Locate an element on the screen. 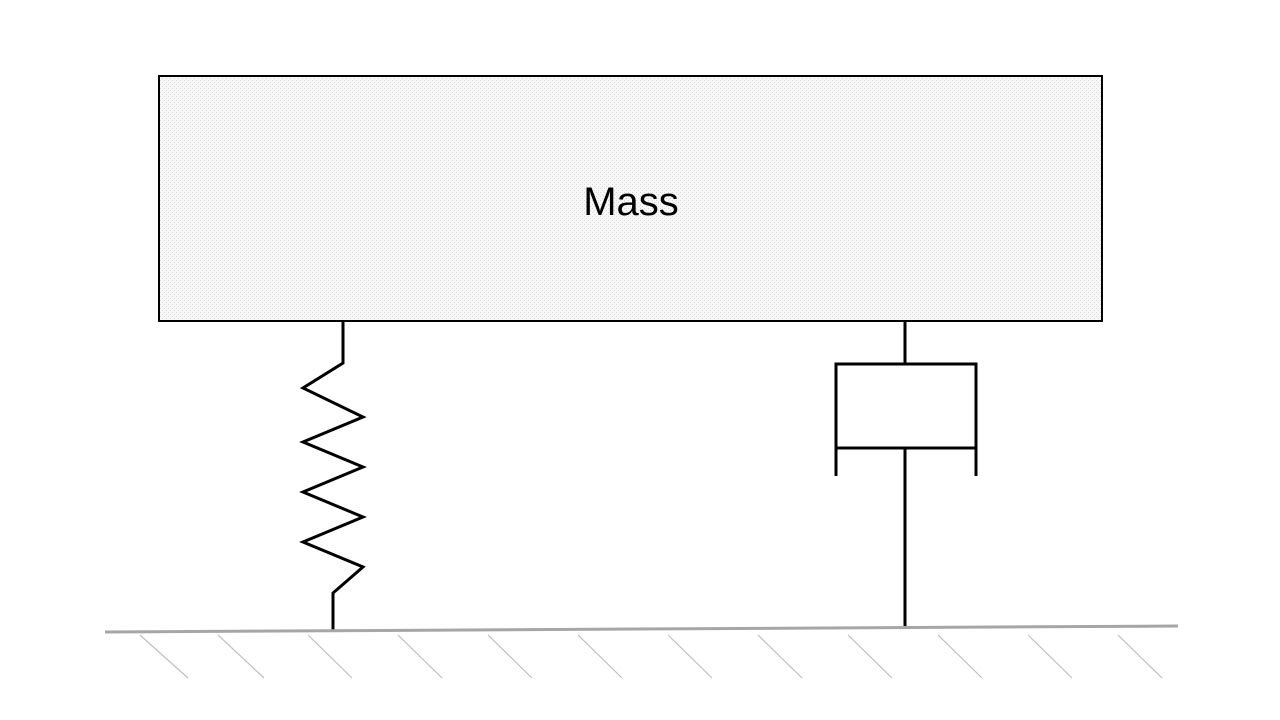 The image size is (1280, 720). damper-cylinder is located at coordinates (906, 419).